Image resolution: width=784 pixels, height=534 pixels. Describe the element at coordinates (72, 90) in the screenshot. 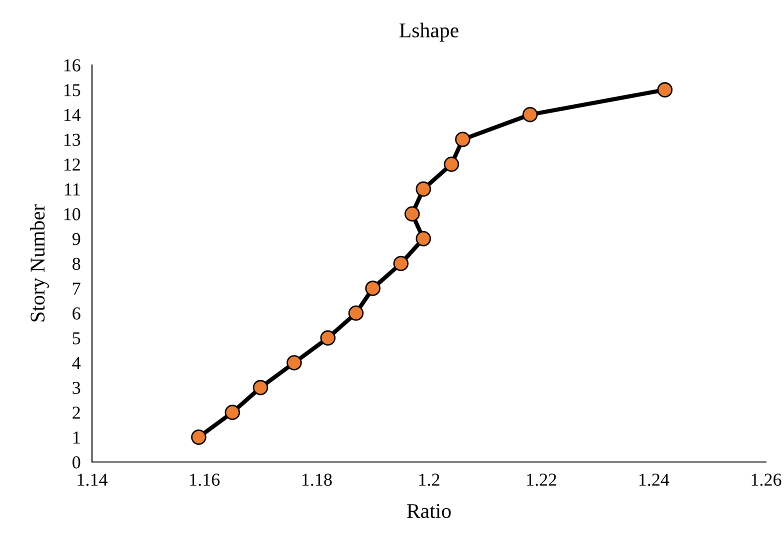

I see `y-tick-label: 15` at that location.